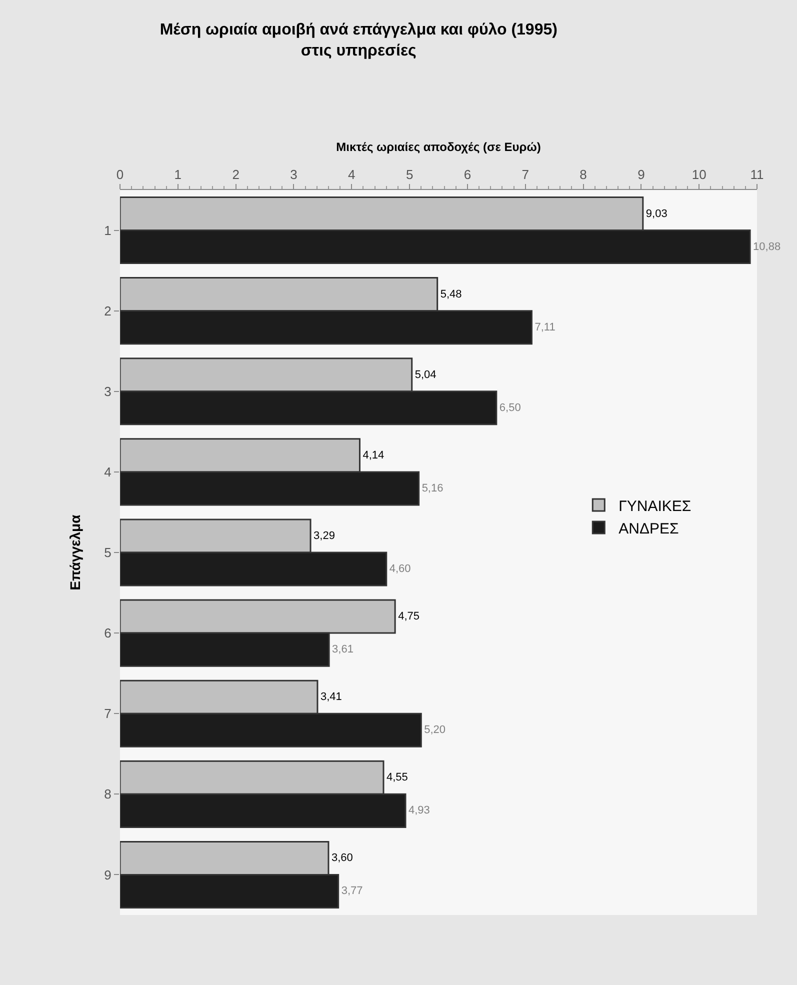  What do you see at coordinates (648, 529) in the screenshot?
I see `legend-label: ΑΝΔΡΕΣ` at bounding box center [648, 529].